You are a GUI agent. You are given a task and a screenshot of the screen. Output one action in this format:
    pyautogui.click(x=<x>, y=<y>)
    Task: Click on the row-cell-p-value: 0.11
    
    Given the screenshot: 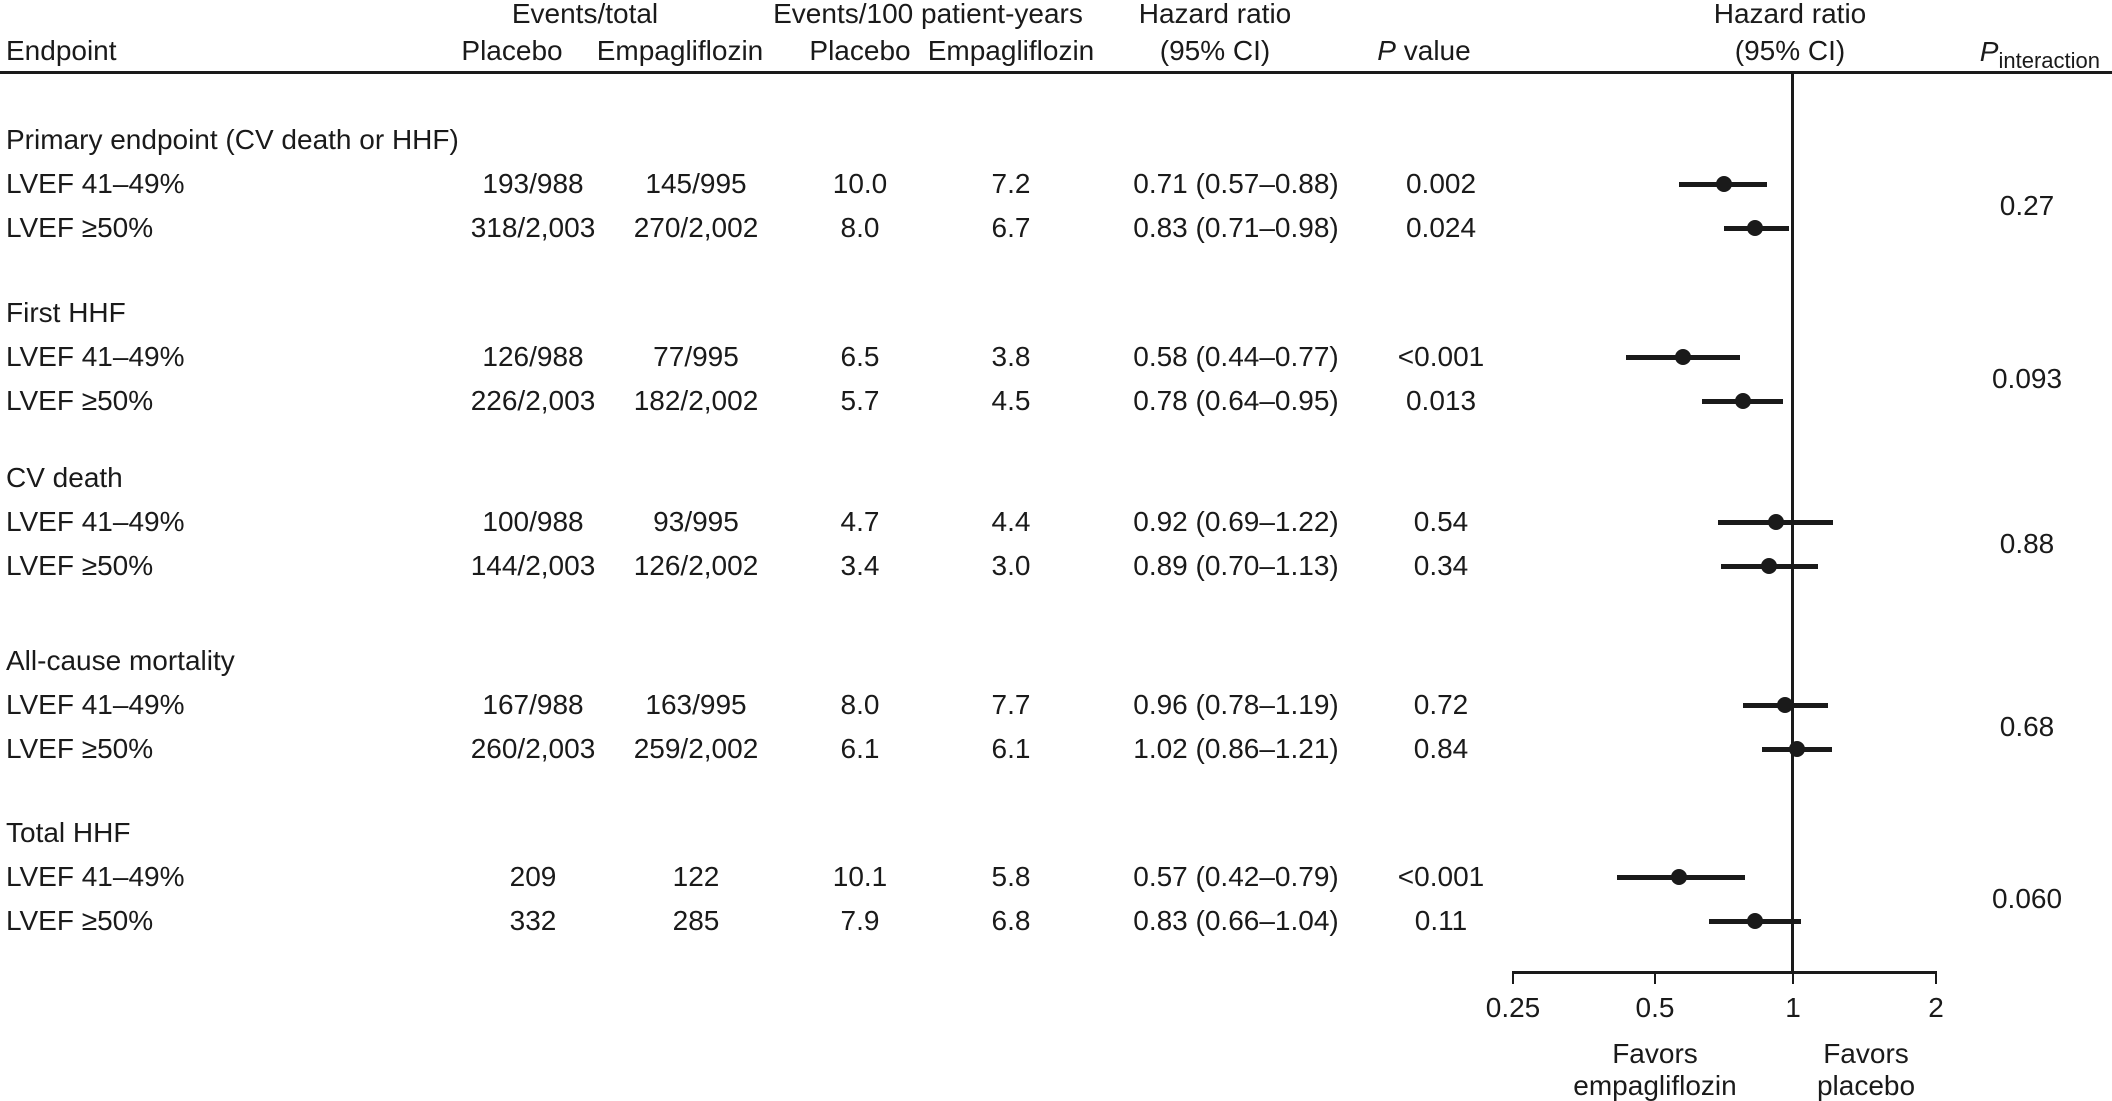 What is the action you would take?
    pyautogui.click(x=1441, y=920)
    